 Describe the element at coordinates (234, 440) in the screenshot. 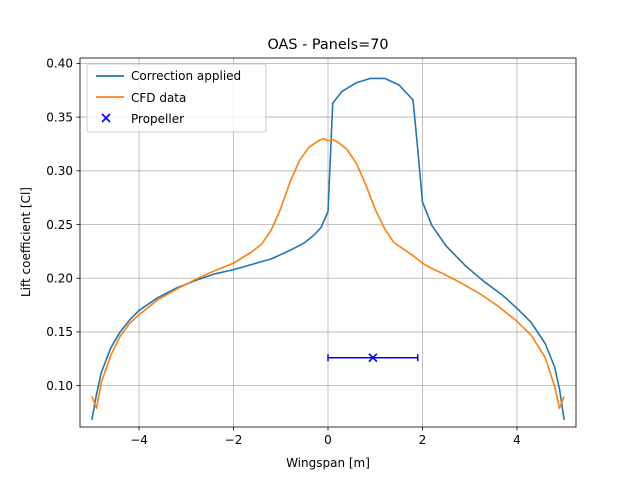

I see `x-tick-label: −2` at that location.